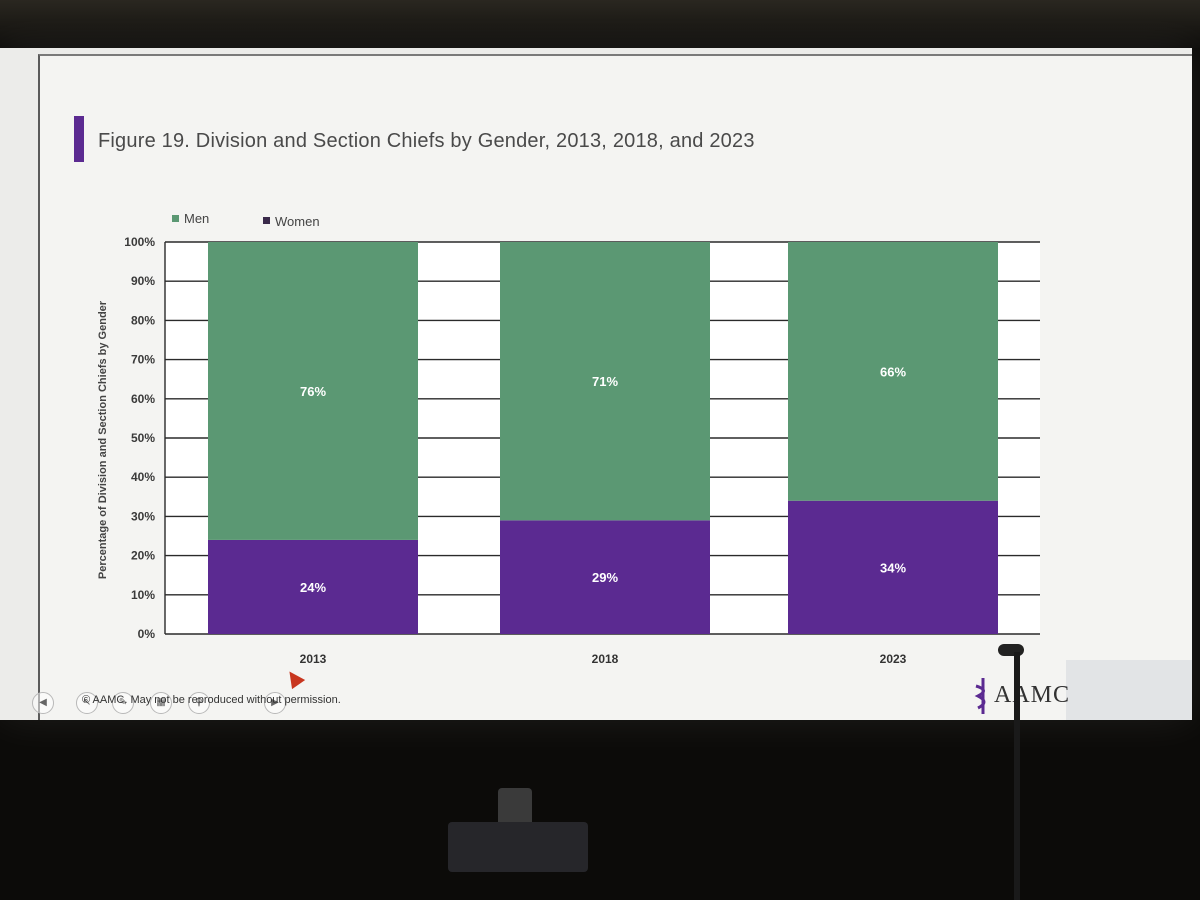  I want to click on legend-swatch-men, so click(175, 218).